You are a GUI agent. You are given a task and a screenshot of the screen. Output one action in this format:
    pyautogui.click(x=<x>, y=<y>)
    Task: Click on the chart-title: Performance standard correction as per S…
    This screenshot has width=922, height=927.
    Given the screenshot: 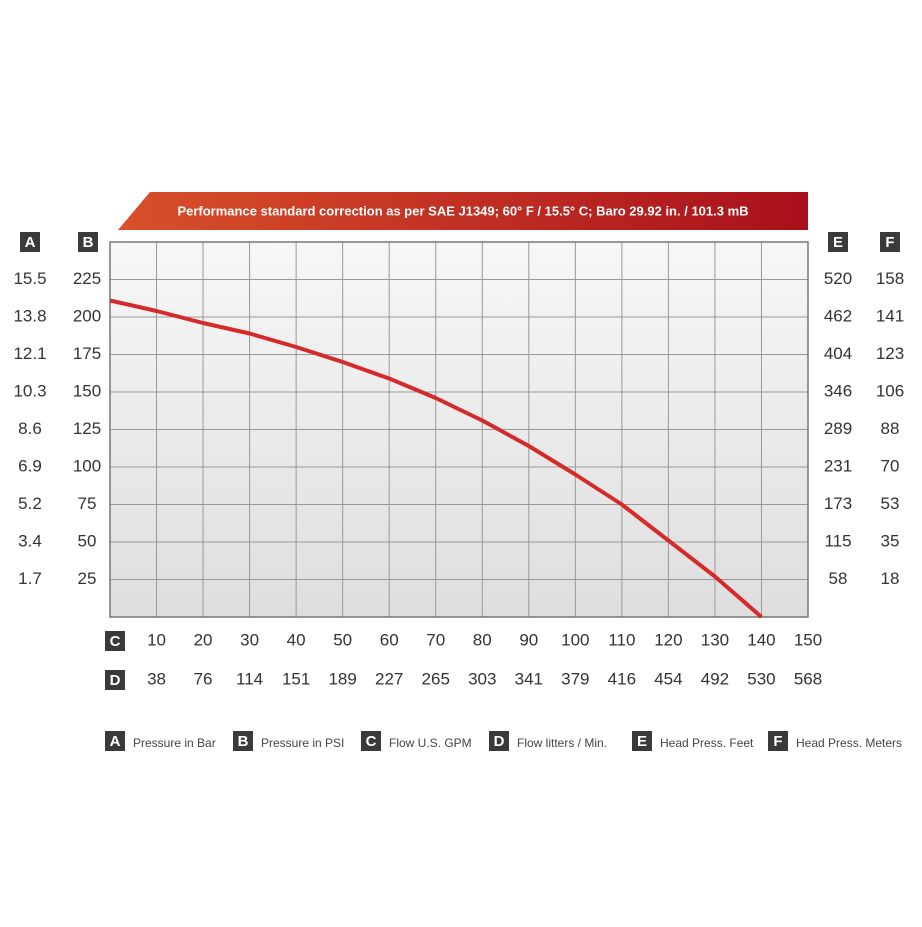 What is the action you would take?
    pyautogui.click(x=462, y=210)
    